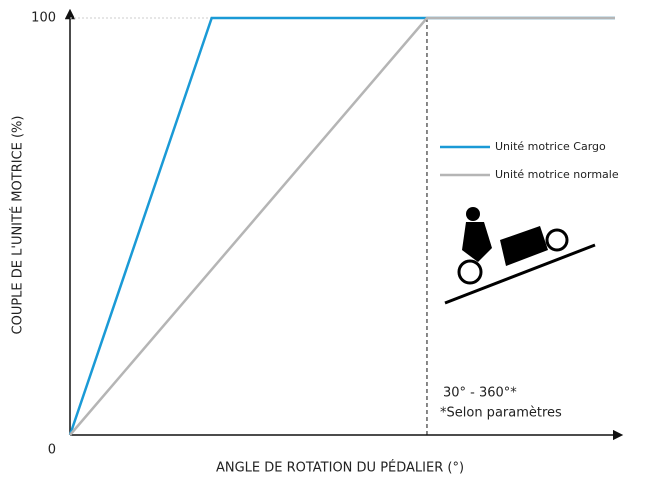 The image size is (653, 481). What do you see at coordinates (480, 393) in the screenshot?
I see `annotation: 30° - 360°*` at bounding box center [480, 393].